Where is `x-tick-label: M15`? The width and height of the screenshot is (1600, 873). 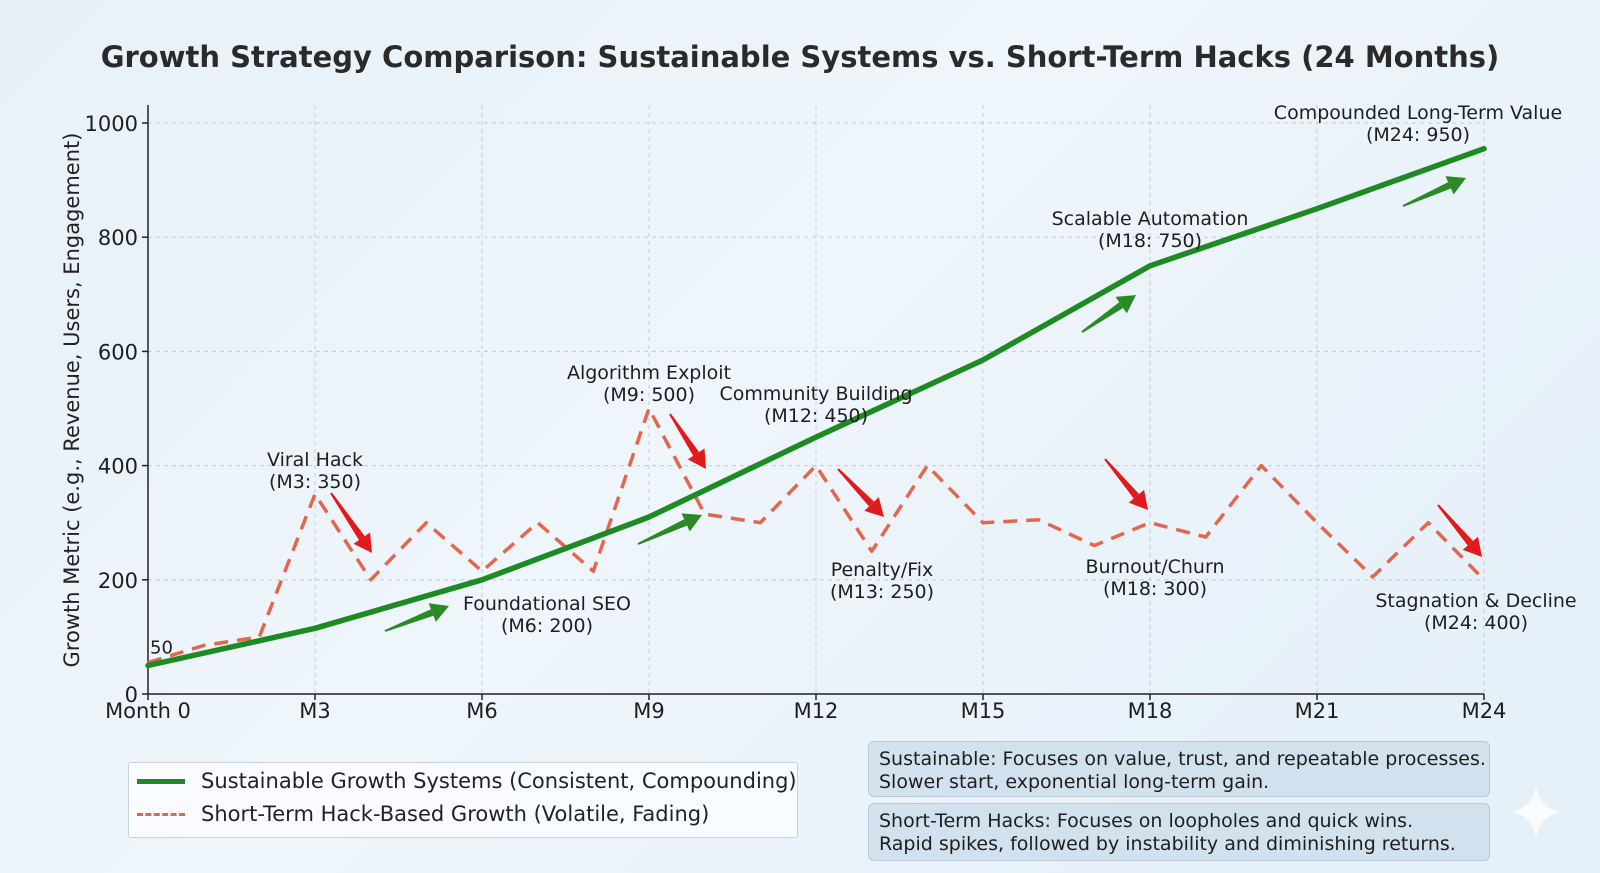
x-tick-label: M15 is located at coordinates (983, 711).